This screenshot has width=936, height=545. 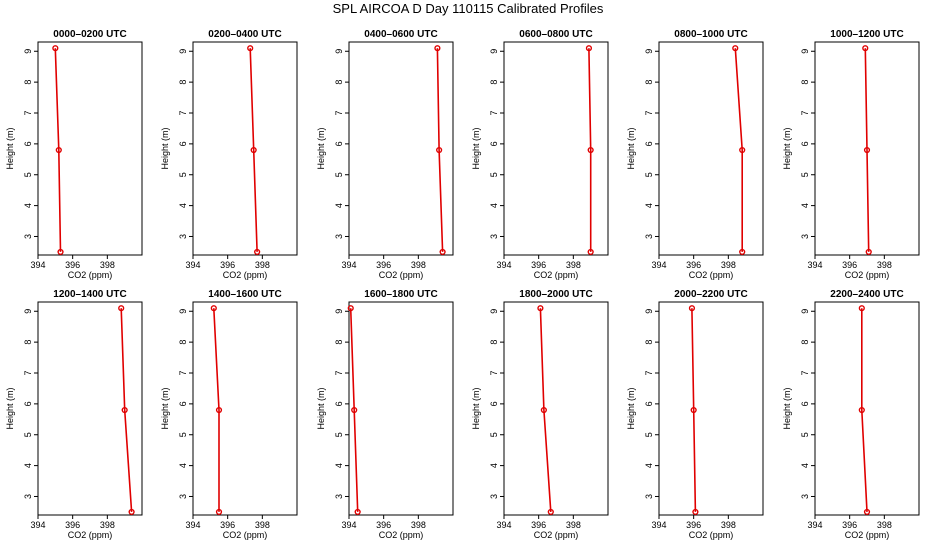 I want to click on panel-title: 0000–0200 UTC, so click(x=89, y=34).